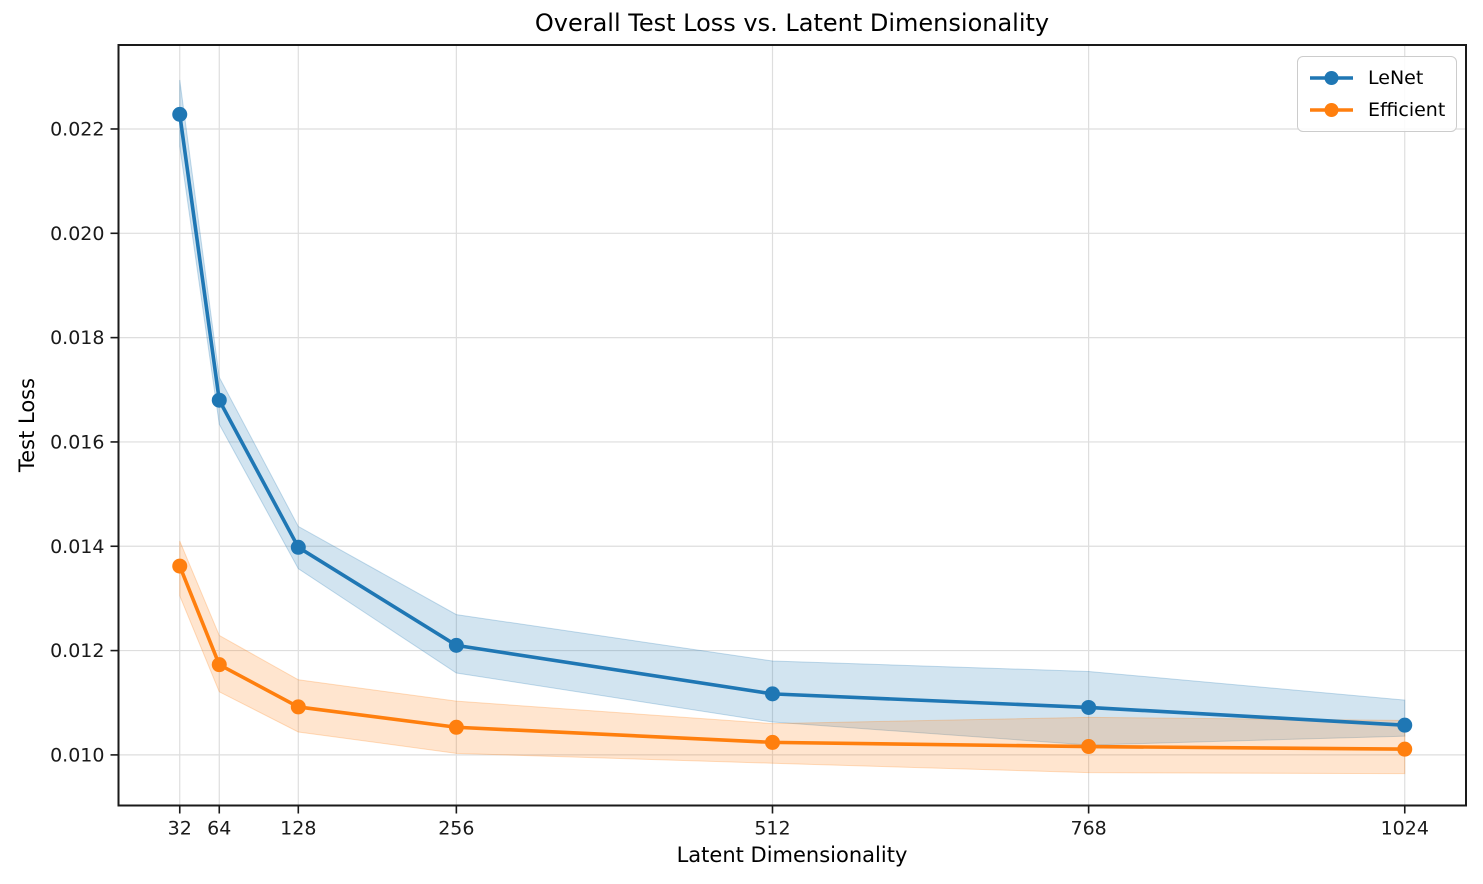 This screenshot has width=1483, height=884. I want to click on x-tick-label: 128, so click(298, 829).